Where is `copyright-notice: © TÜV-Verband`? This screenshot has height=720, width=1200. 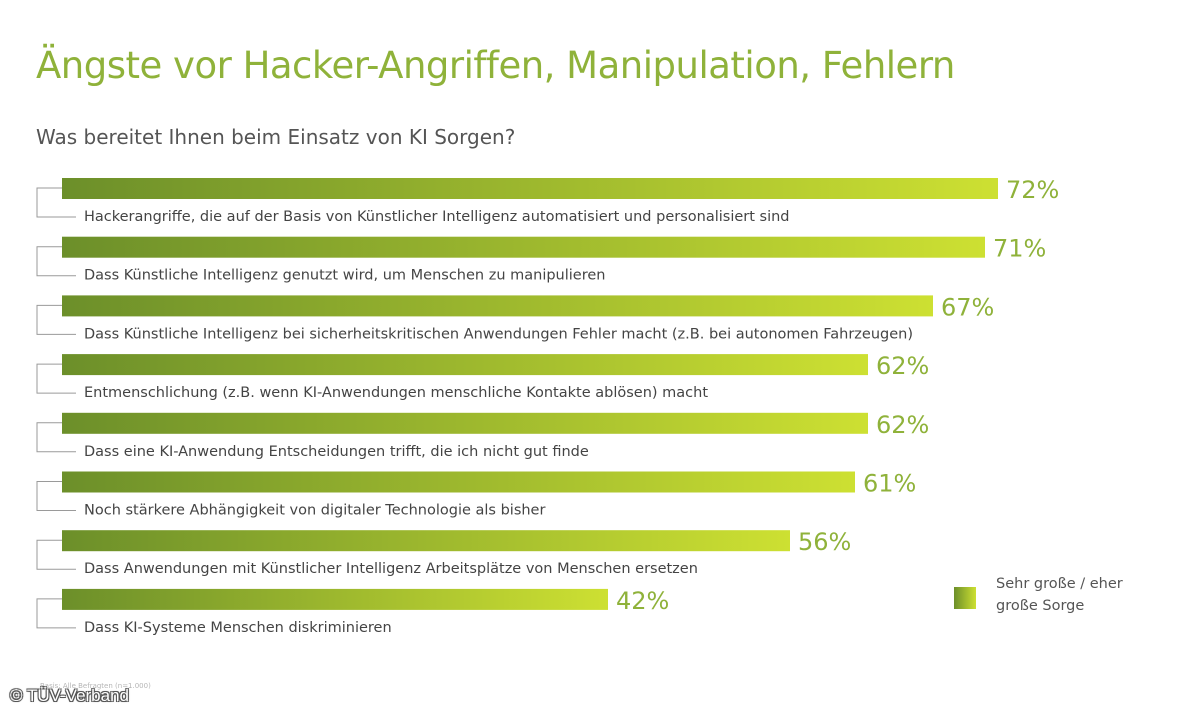
copyright-notice: © TÜV-Verband is located at coordinates (69, 695).